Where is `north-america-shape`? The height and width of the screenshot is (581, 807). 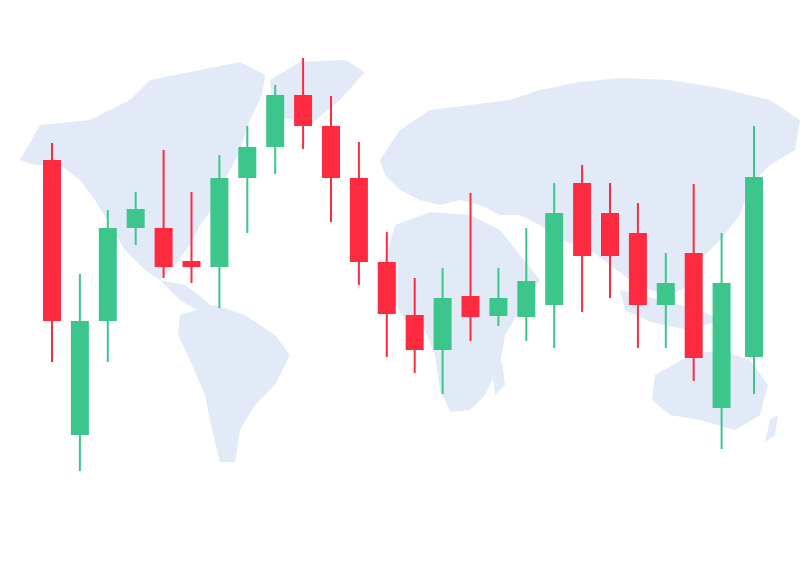
north-america-shape is located at coordinates (142, 171).